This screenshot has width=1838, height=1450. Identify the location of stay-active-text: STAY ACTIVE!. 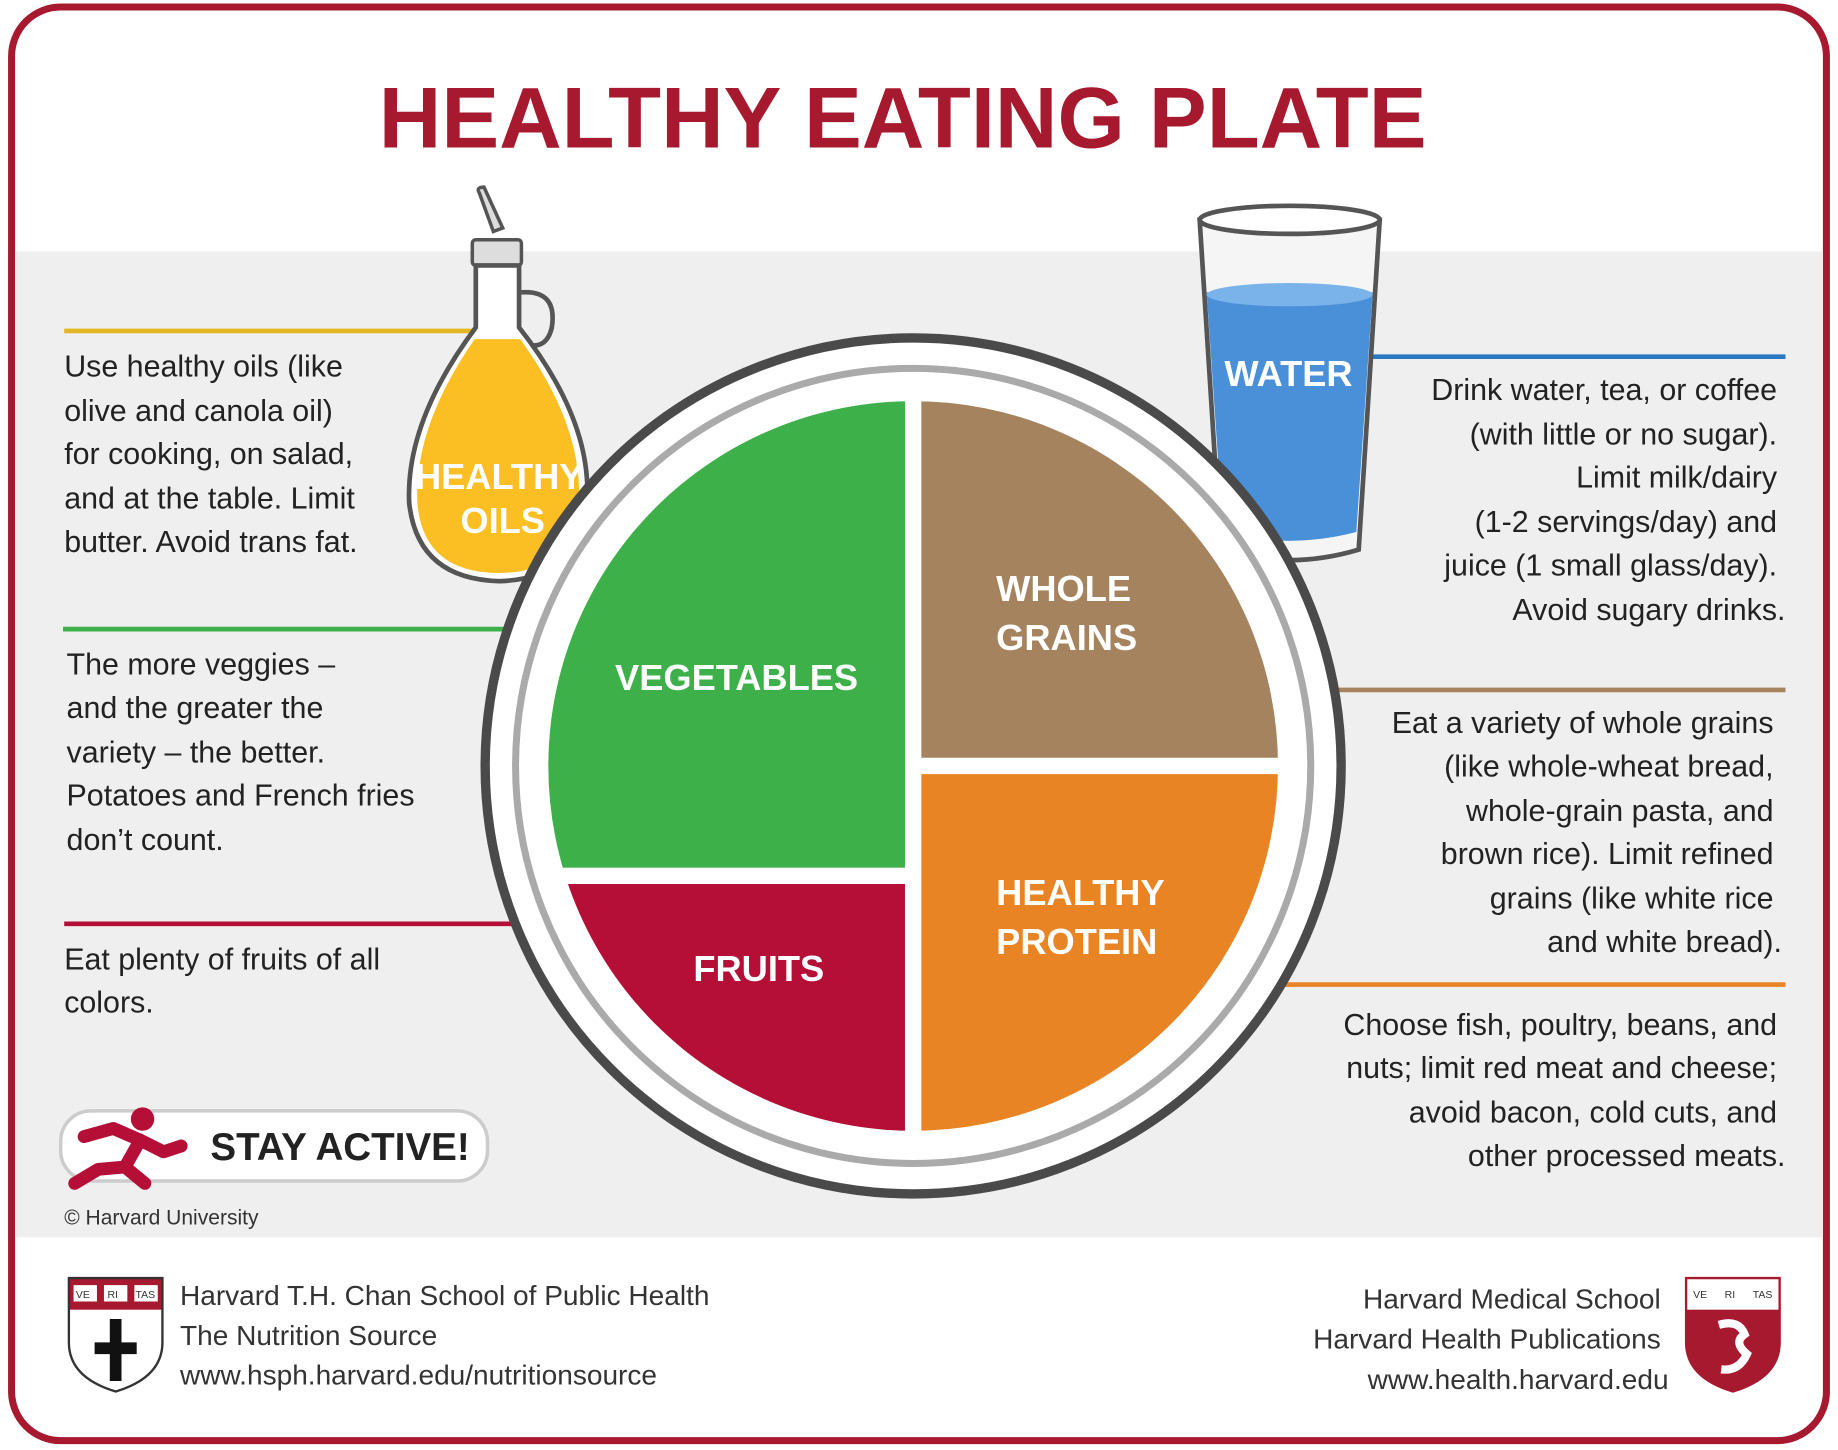
(339, 1147).